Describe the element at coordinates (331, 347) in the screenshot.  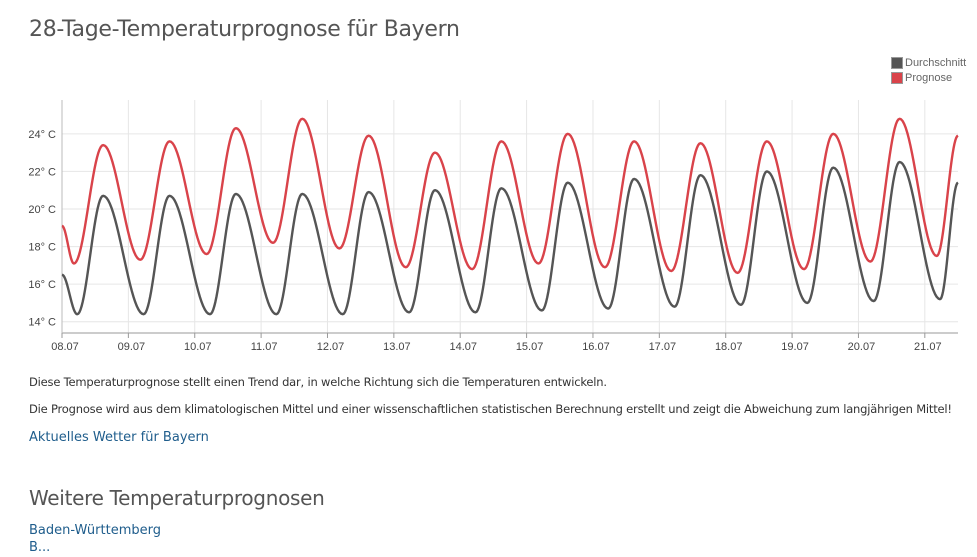
I see `x-tick-label: 12.07` at that location.